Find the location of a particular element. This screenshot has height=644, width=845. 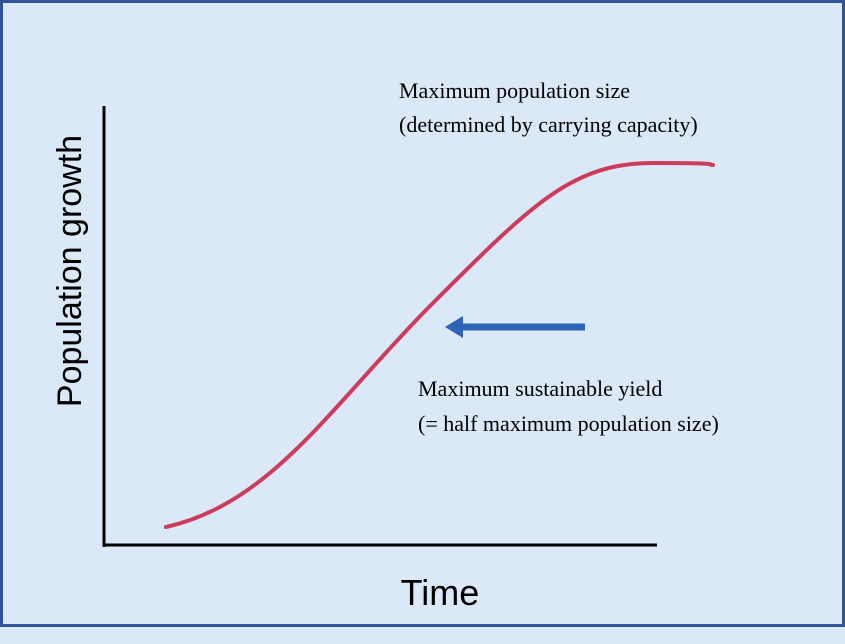

max-population-label-line2: (determined by carrying capacity) is located at coordinates (548, 124).